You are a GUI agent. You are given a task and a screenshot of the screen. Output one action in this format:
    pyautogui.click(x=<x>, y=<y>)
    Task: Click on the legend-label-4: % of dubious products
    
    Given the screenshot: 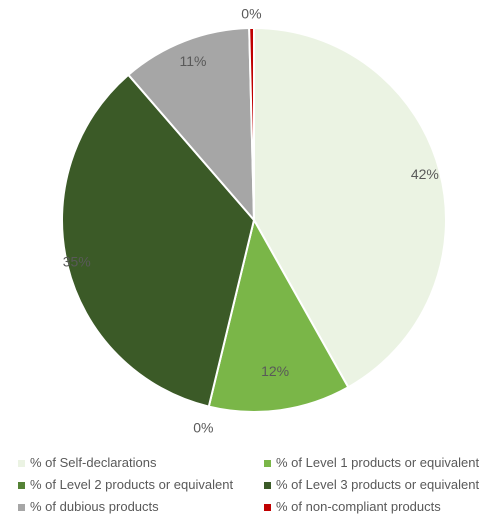 What is the action you would take?
    pyautogui.click(x=94, y=506)
    